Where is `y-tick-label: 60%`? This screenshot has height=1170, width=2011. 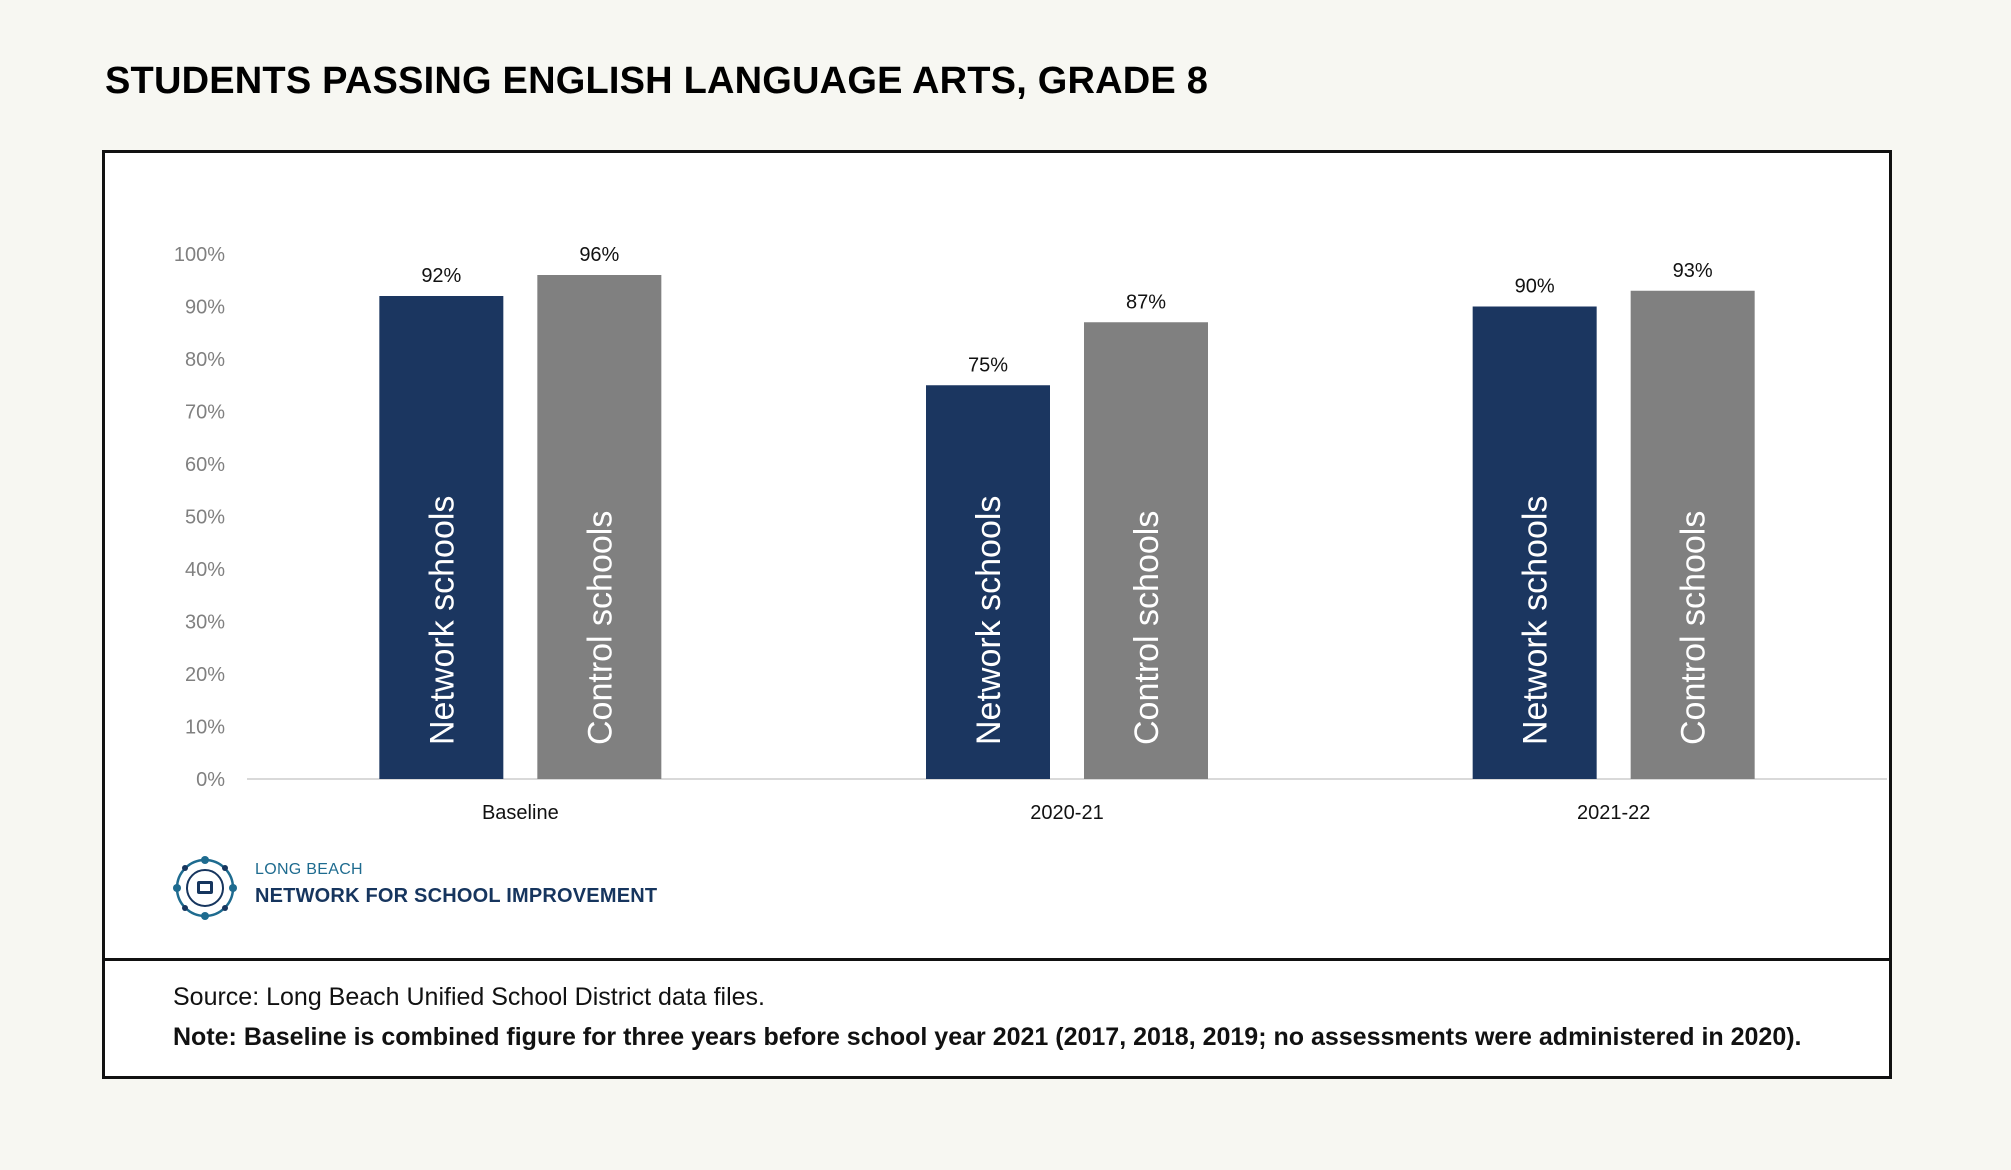 y-tick-label: 60% is located at coordinates (205, 465).